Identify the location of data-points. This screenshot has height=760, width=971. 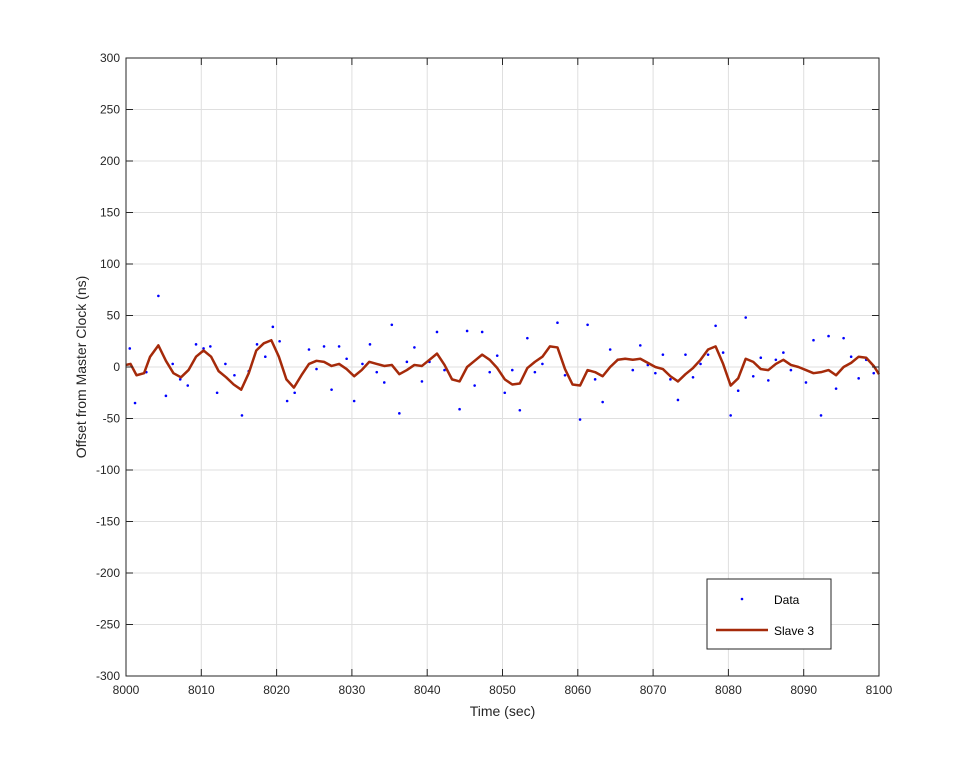
(502, 357).